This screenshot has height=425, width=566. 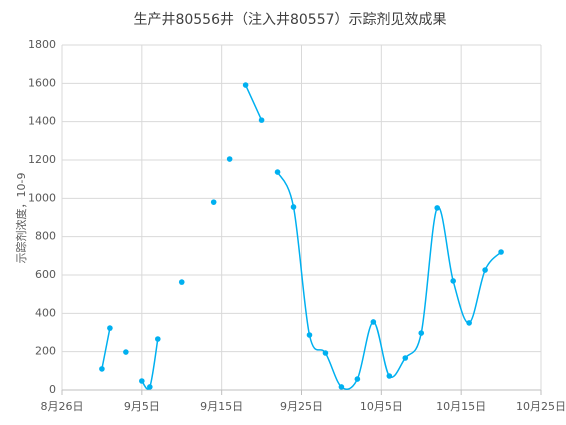 What do you see at coordinates (21, 218) in the screenshot?
I see `y-axis-label: 示踪剂浓度，10-9` at bounding box center [21, 218].